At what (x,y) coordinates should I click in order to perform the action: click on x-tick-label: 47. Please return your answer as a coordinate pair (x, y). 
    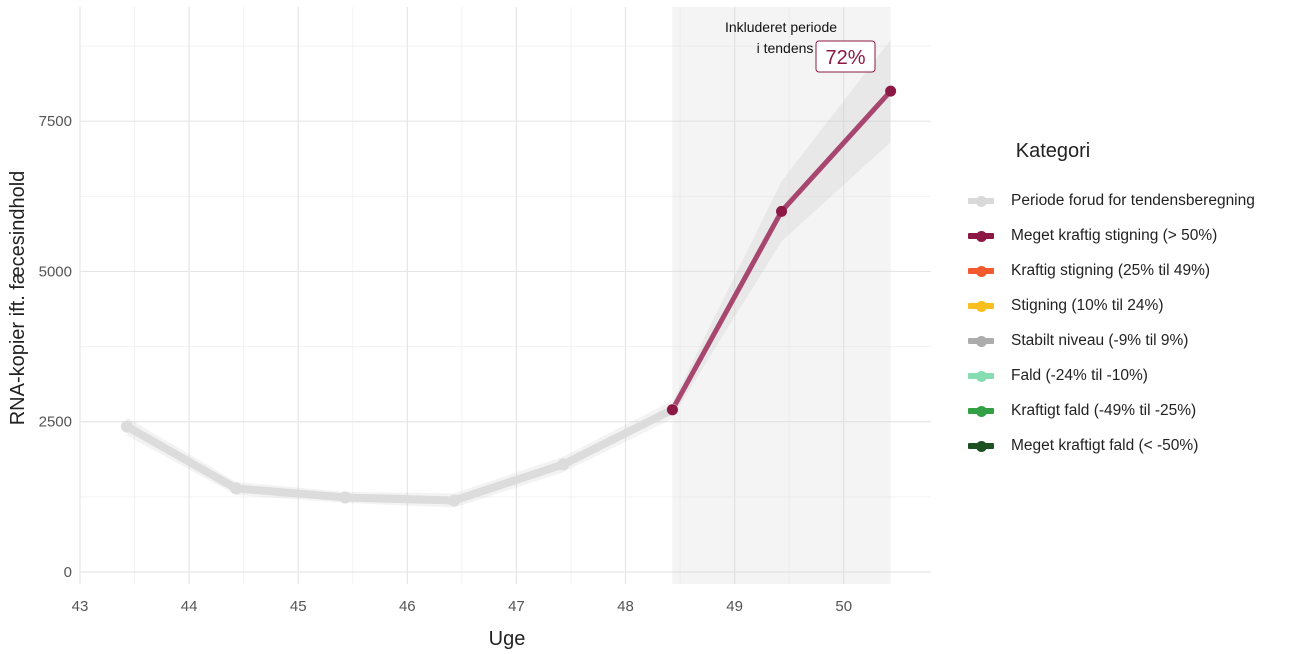
    Looking at the image, I should click on (516, 606).